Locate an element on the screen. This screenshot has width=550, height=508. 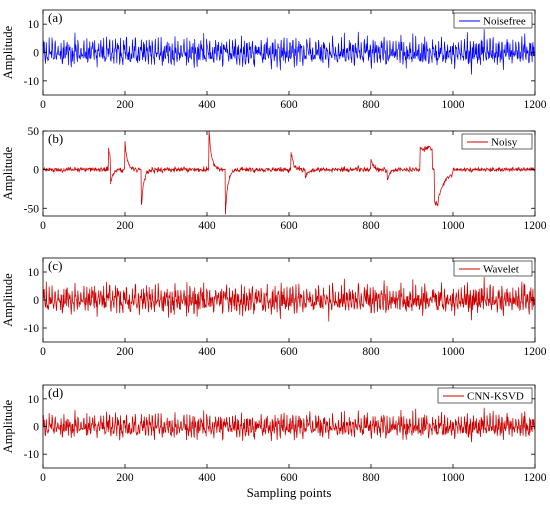
series-line-noisy is located at coordinates (288, 172).